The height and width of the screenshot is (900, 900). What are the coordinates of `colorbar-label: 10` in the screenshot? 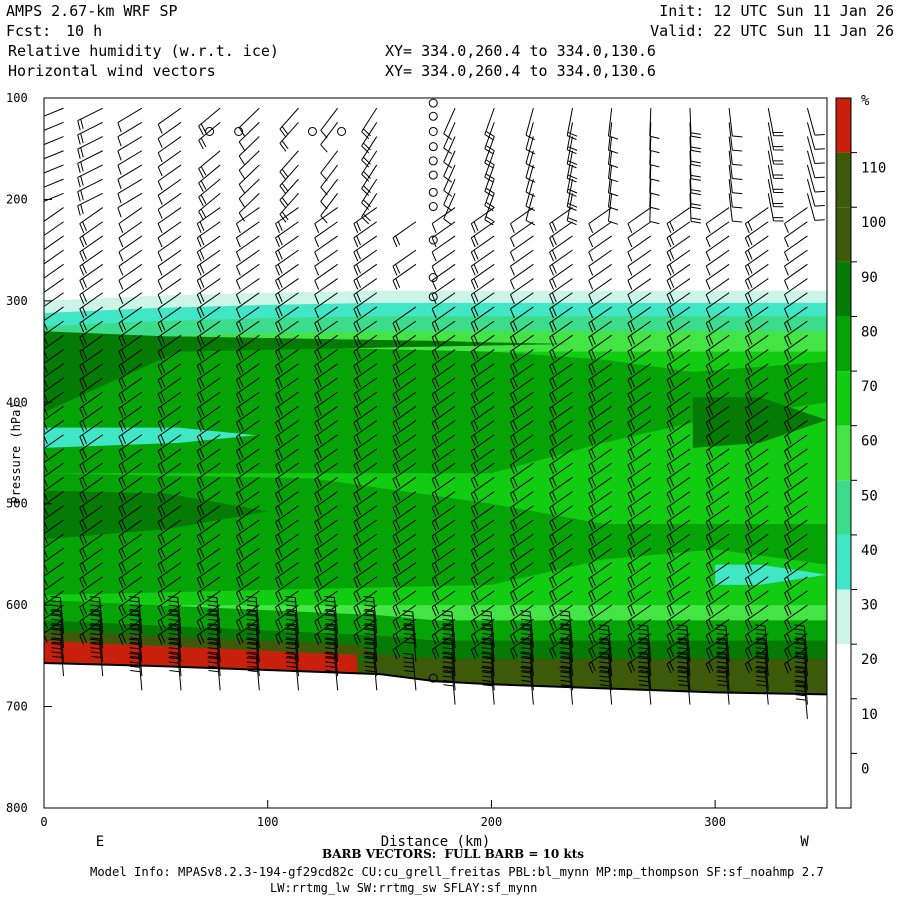 It's located at (869, 715).